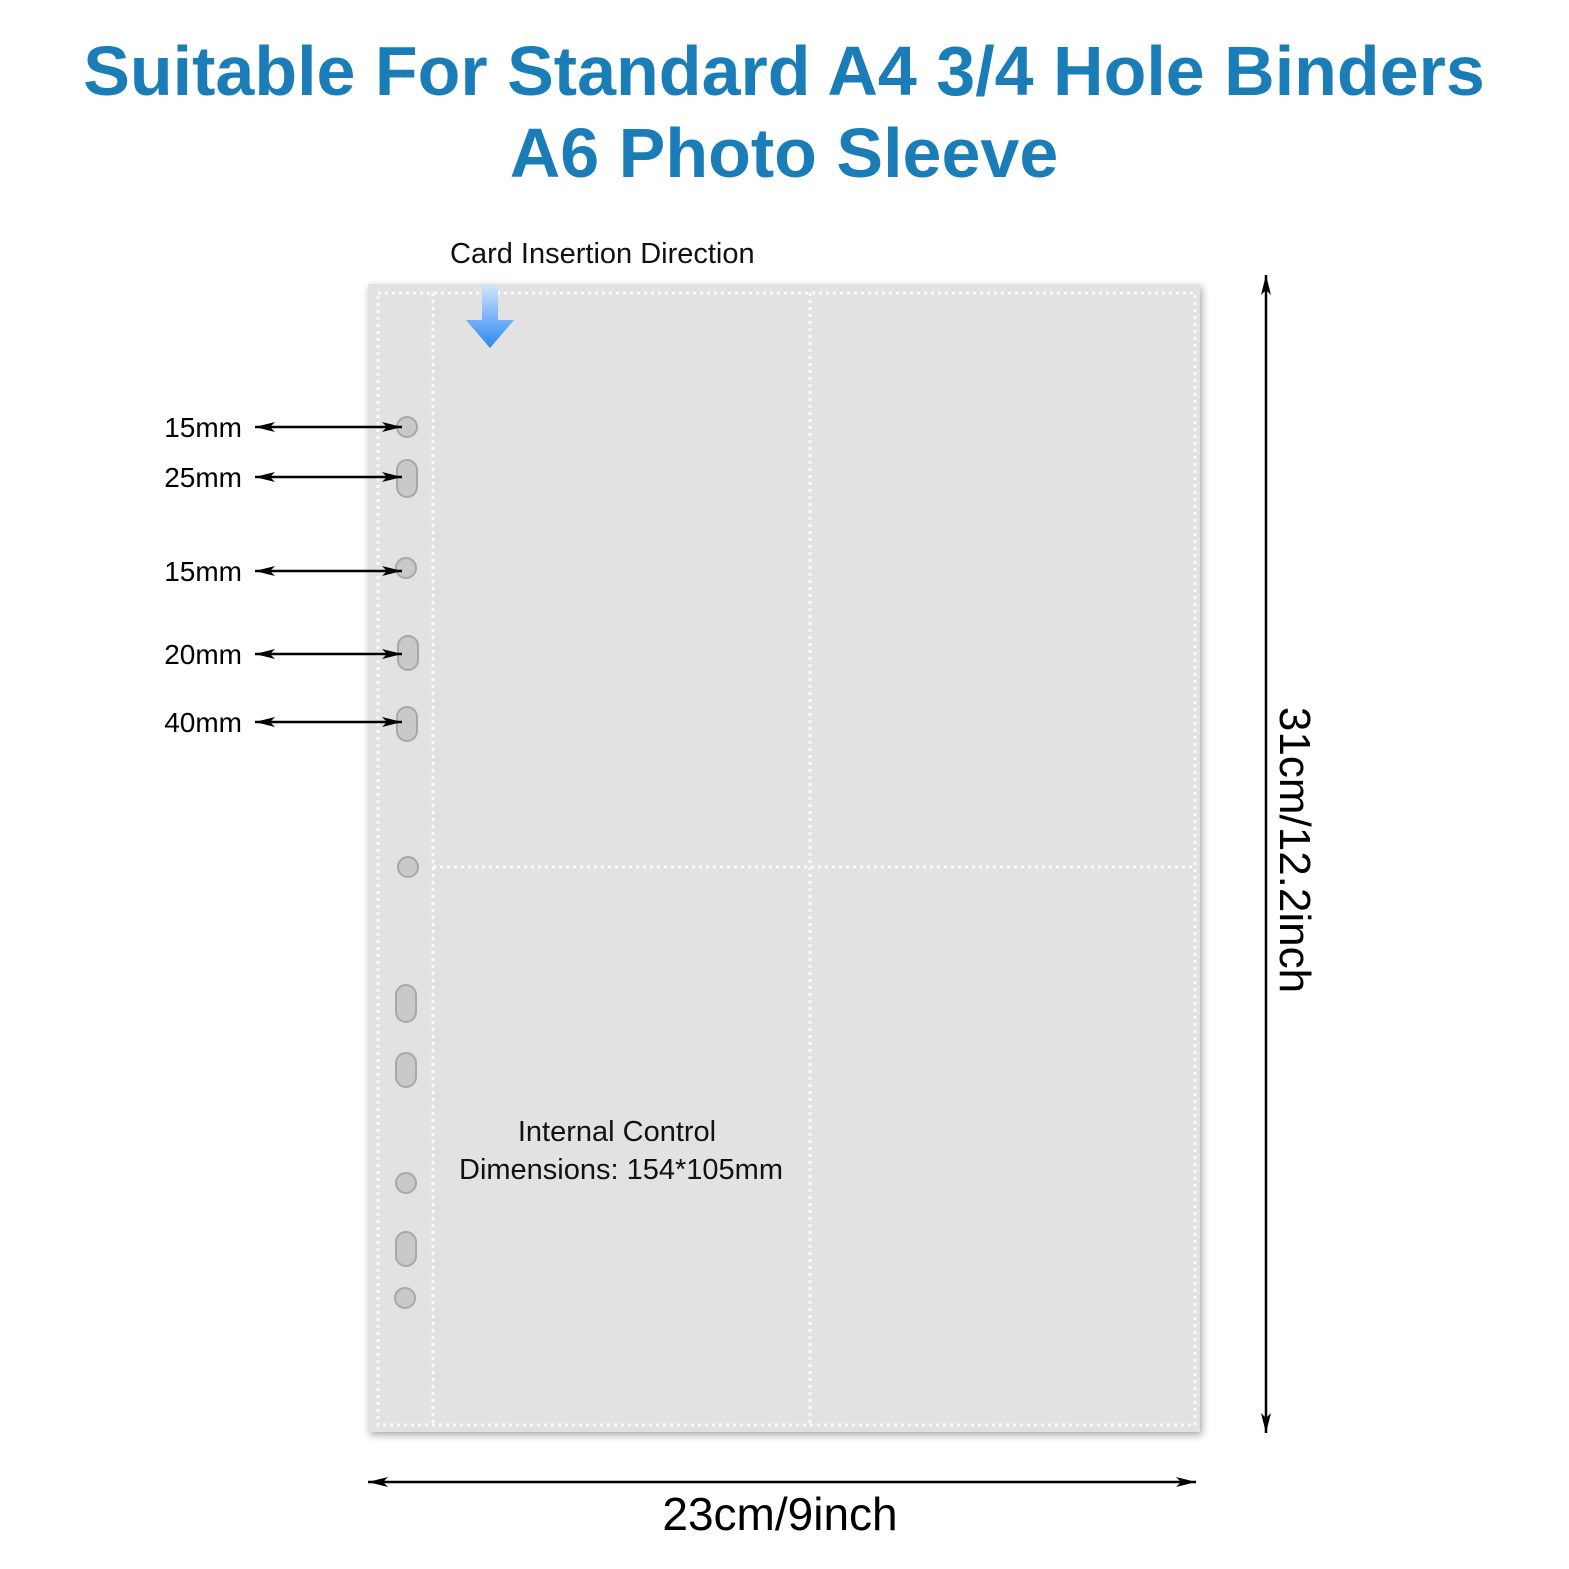  Describe the element at coordinates (1294, 850) in the screenshot. I see `height-label: 31cm/12.2inch` at that location.